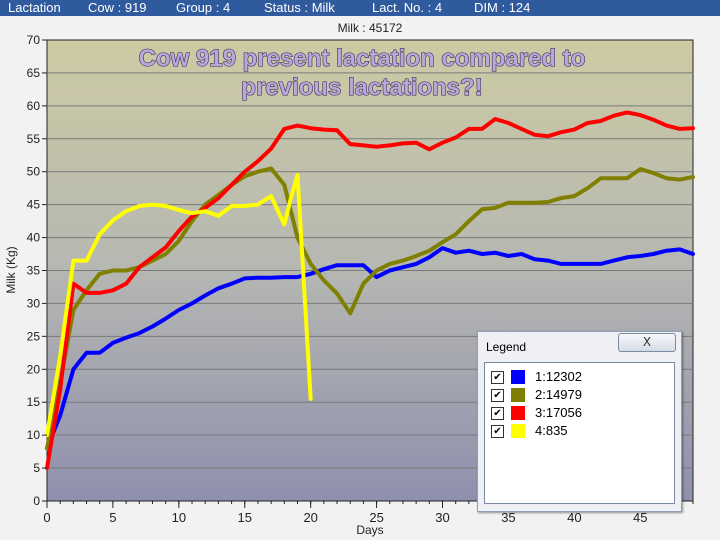  I want to click on y-tick-label: 25, so click(34, 336).